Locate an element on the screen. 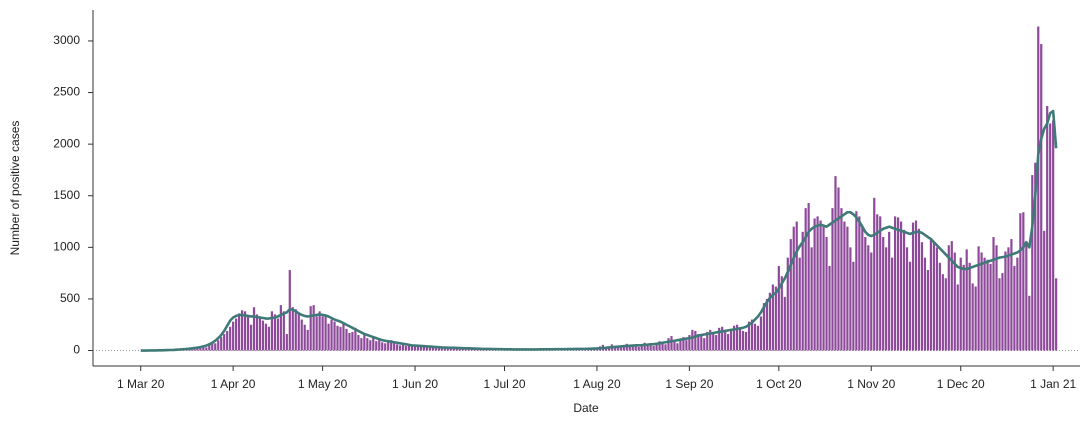 The image size is (1080, 424). y-tick-label: 1500 is located at coordinates (66, 195).